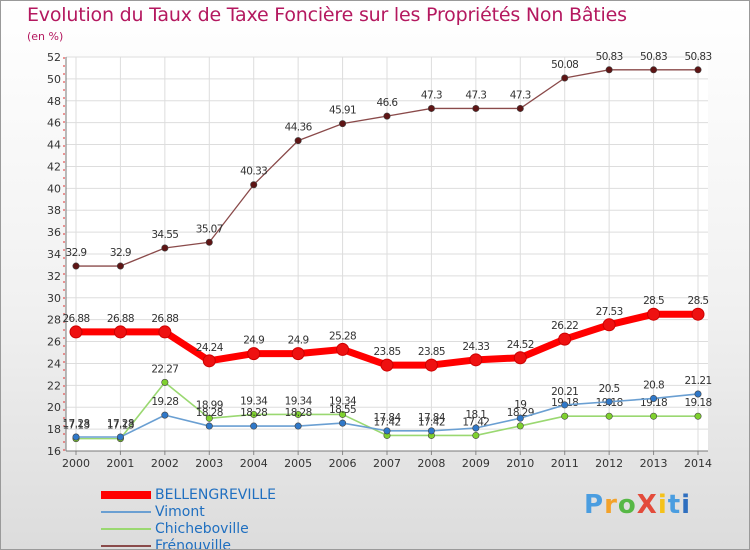 Image resolution: width=750 pixels, height=550 pixels. What do you see at coordinates (342, 410) in the screenshot?
I see `data-label: 18.55` at bounding box center [342, 410].